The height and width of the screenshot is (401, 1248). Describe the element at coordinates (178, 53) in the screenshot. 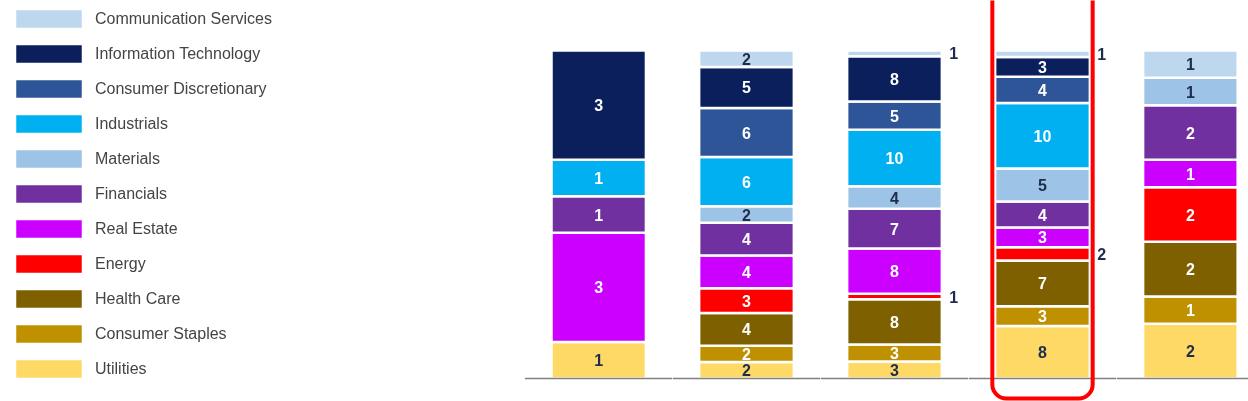

I see `legend-label: Information Technology` at that location.